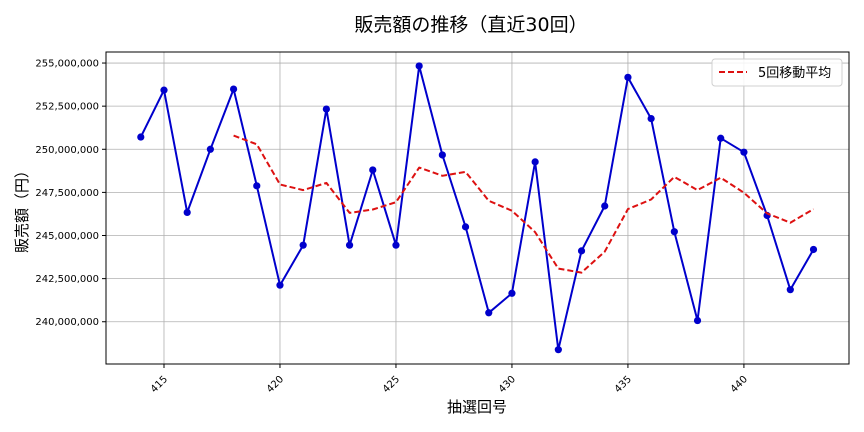 This screenshot has width=864, height=432. What do you see at coordinates (449, 379) in the screenshot?
I see `x-axis-ticks: 415 420 425 430 435 440` at bounding box center [449, 379].